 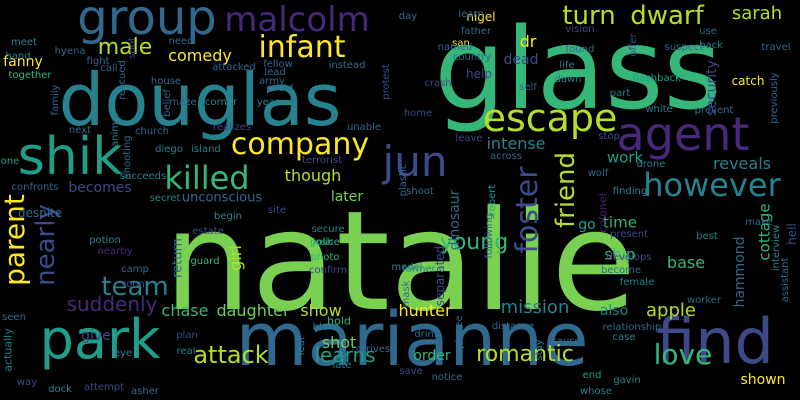 What do you see at coordinates (632, 327) in the screenshot?
I see `word: relationship` at bounding box center [632, 327].